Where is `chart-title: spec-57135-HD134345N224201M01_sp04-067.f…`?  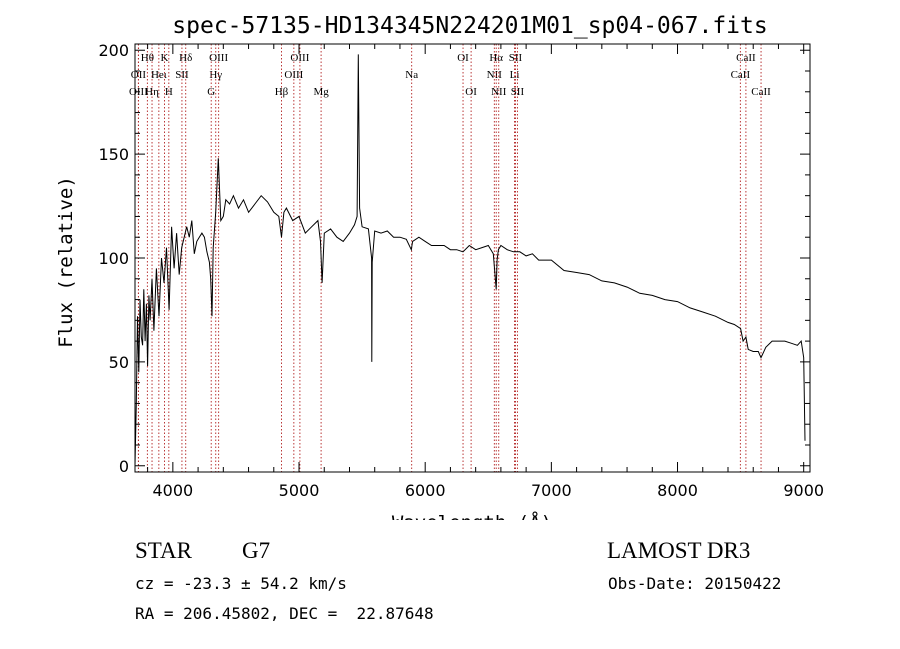
chart-title: spec-57135-HD134345N224201M01_sp04-067.f… is located at coordinates (469, 26).